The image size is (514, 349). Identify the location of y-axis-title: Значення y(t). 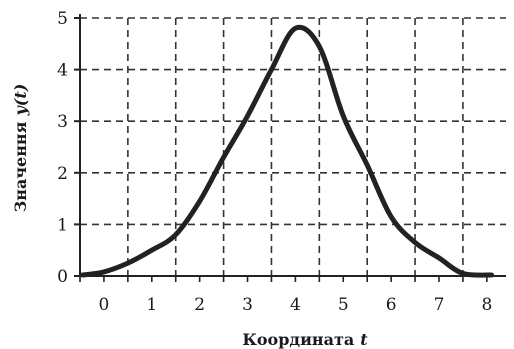
(20, 148).